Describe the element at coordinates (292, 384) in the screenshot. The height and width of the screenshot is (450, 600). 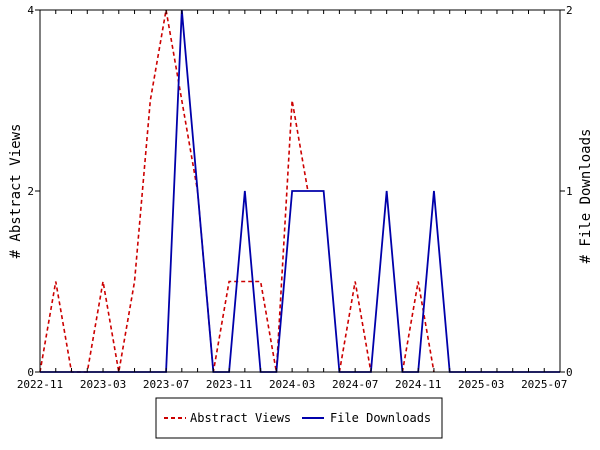
I see `x-tick-label: 2024-03` at that location.